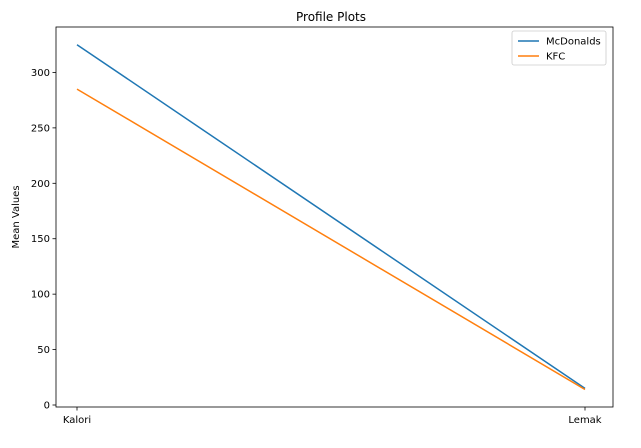 The height and width of the screenshot is (448, 641). What do you see at coordinates (332, 416) in the screenshot?
I see `x-axis-ticks: Kalori Lemak` at bounding box center [332, 416].